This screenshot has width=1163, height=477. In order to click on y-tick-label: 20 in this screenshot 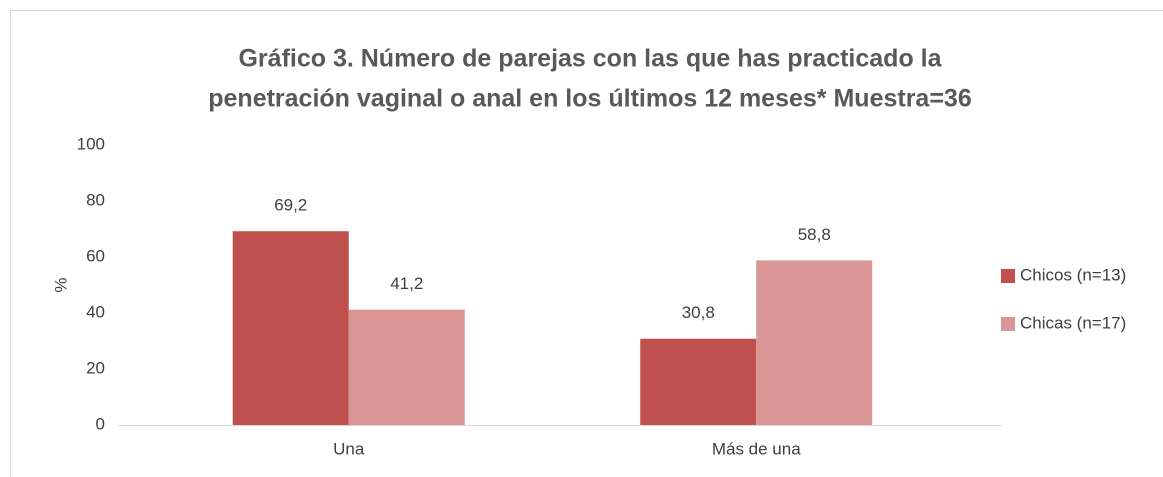, I will do `click(95, 367)`.